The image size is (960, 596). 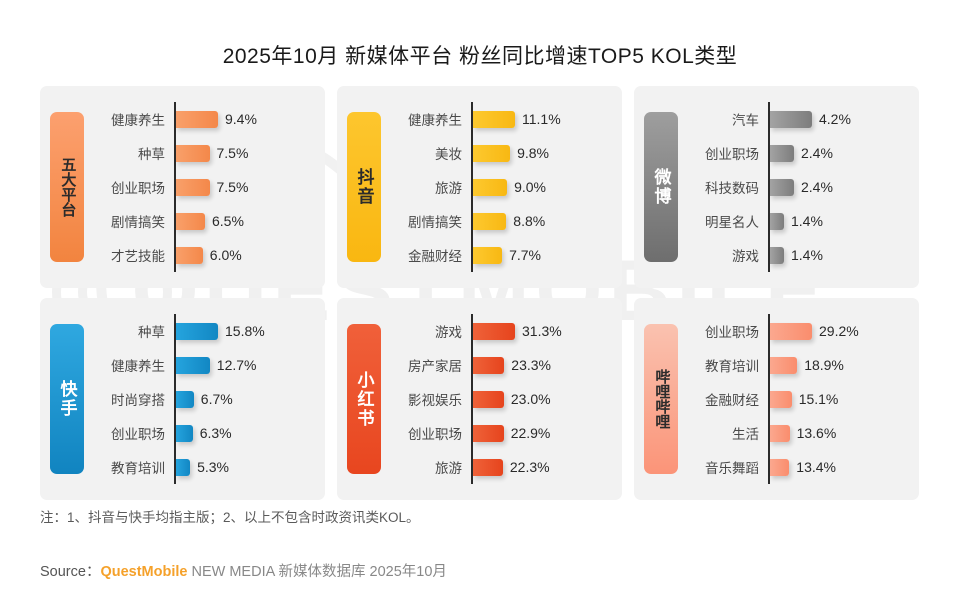 I want to click on bar-row: 剧情搞笑 8.8%, so click(x=499, y=221).